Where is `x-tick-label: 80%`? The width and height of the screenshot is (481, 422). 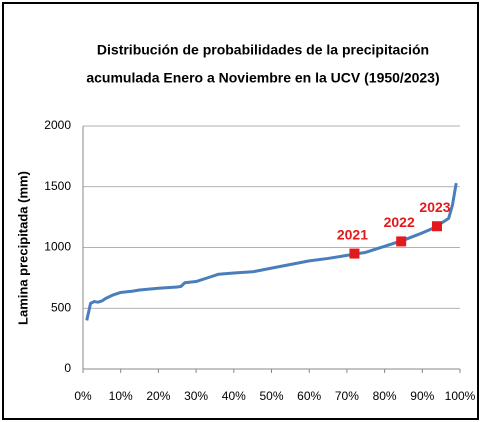 x-tick-label: 80% is located at coordinates (385, 396).